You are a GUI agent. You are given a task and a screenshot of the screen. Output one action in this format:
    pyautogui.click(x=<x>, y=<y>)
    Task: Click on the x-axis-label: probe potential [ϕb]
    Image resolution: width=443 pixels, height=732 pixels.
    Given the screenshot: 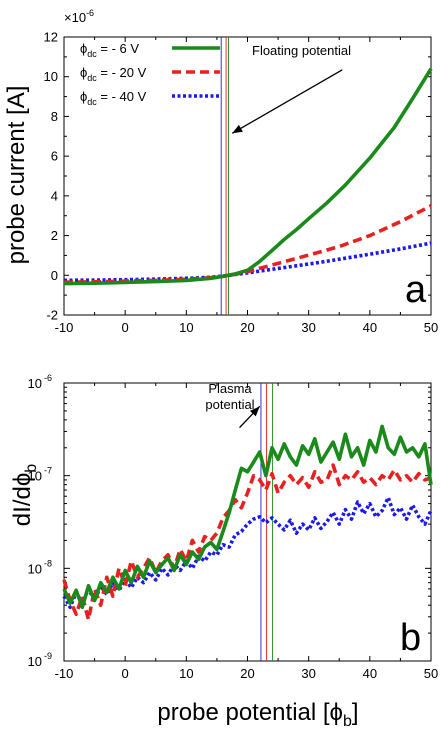 What is the action you would take?
    pyautogui.click(x=257, y=714)
    